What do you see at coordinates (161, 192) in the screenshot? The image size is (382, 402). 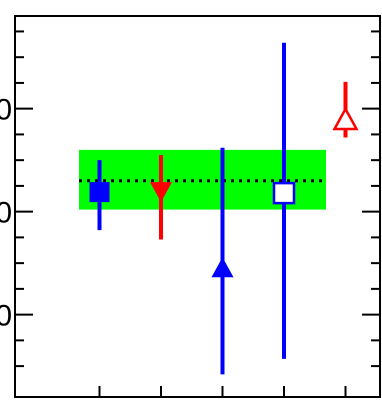 I see `triangle-down-marker` at bounding box center [161, 192].